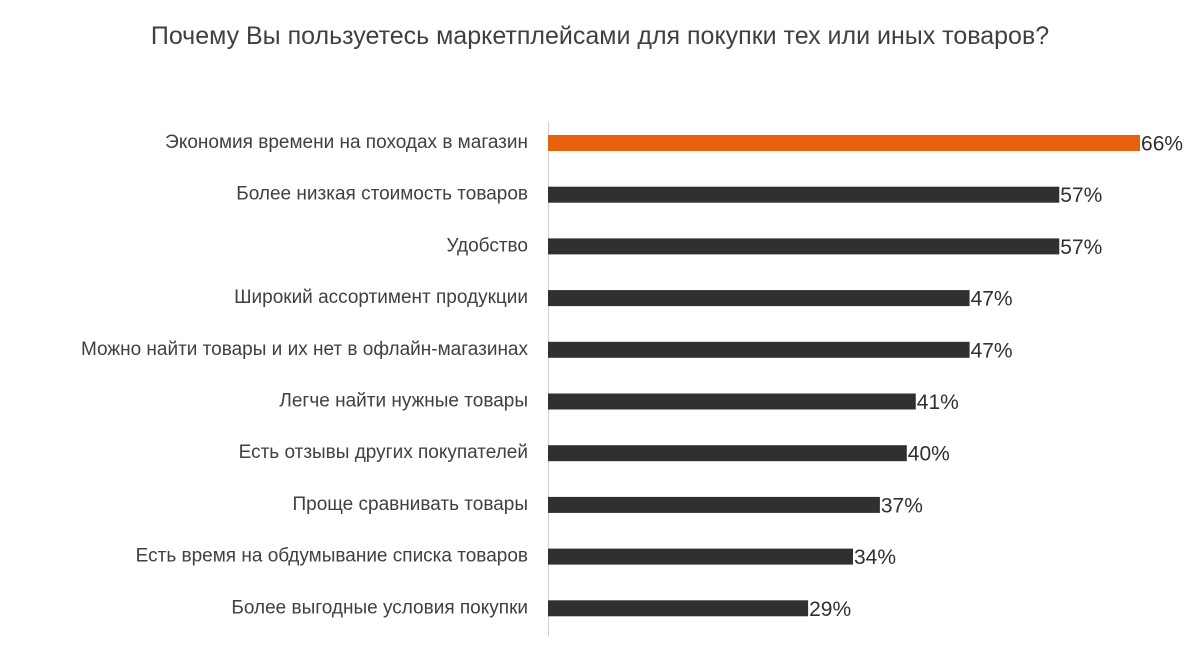  Describe the element at coordinates (875, 557) in the screenshot. I see `value-label: 34%` at that location.